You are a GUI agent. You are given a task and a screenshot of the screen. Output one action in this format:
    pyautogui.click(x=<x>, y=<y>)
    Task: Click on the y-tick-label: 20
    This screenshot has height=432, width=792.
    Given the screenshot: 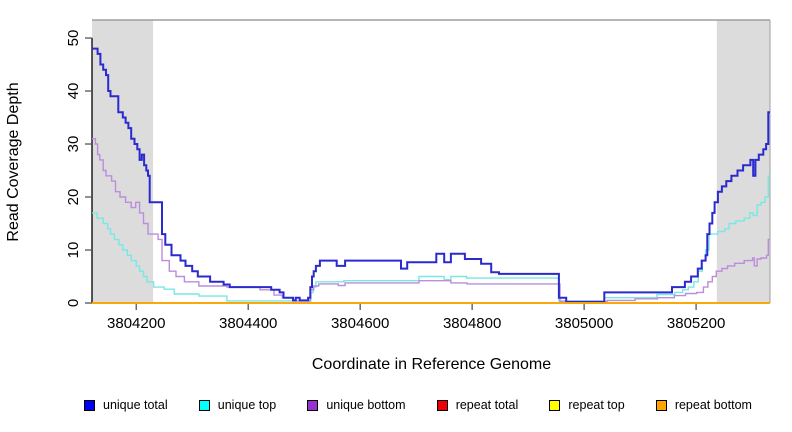 What is the action you would take?
    pyautogui.click(x=73, y=197)
    